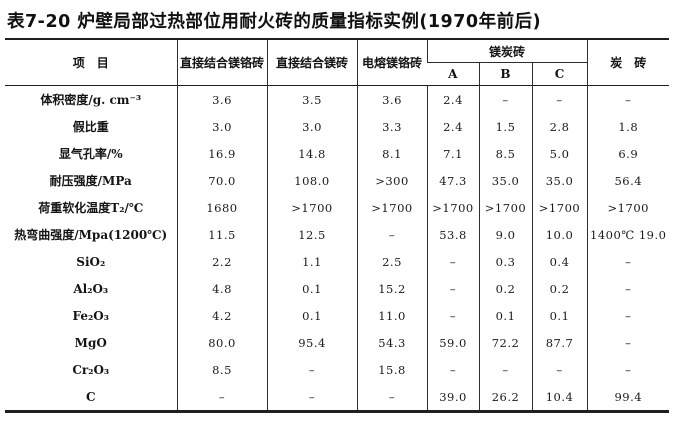 The width and height of the screenshot is (675, 429). What do you see at coordinates (627, 234) in the screenshot?
I see `cell: 1400℃ 19.0` at bounding box center [627, 234].